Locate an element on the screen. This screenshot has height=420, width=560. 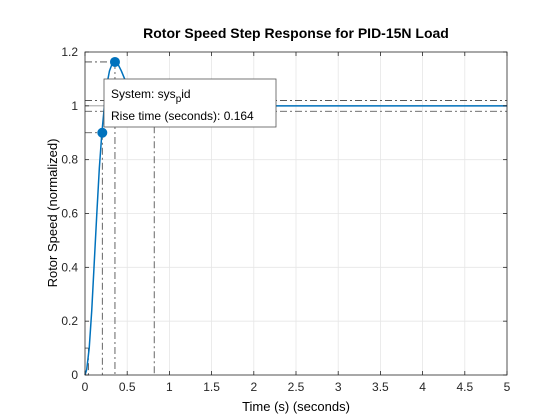
y-tick-label: 0.4 is located at coordinates (69, 267).